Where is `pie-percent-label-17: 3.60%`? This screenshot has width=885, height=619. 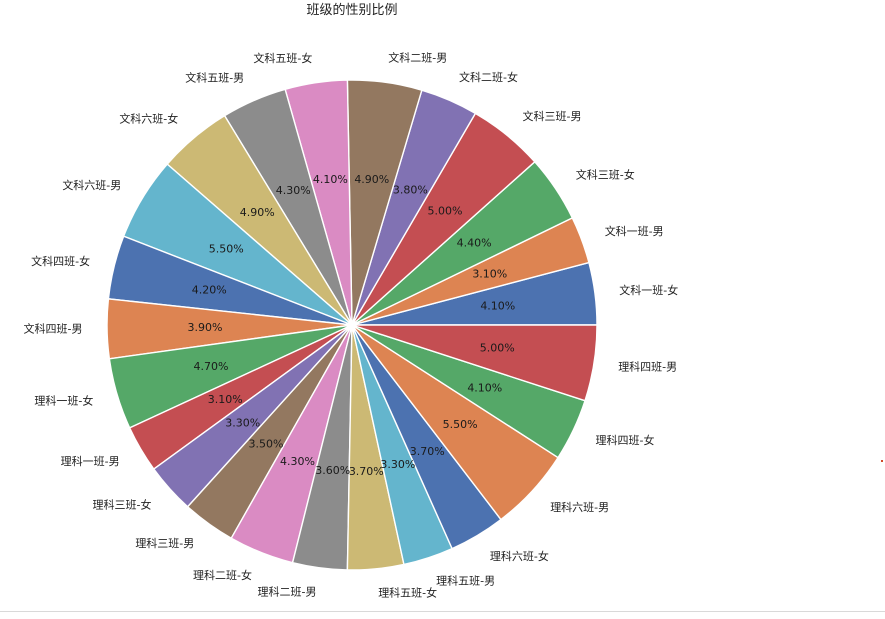
pie-percent-label-17: 3.60% is located at coordinates (332, 470).